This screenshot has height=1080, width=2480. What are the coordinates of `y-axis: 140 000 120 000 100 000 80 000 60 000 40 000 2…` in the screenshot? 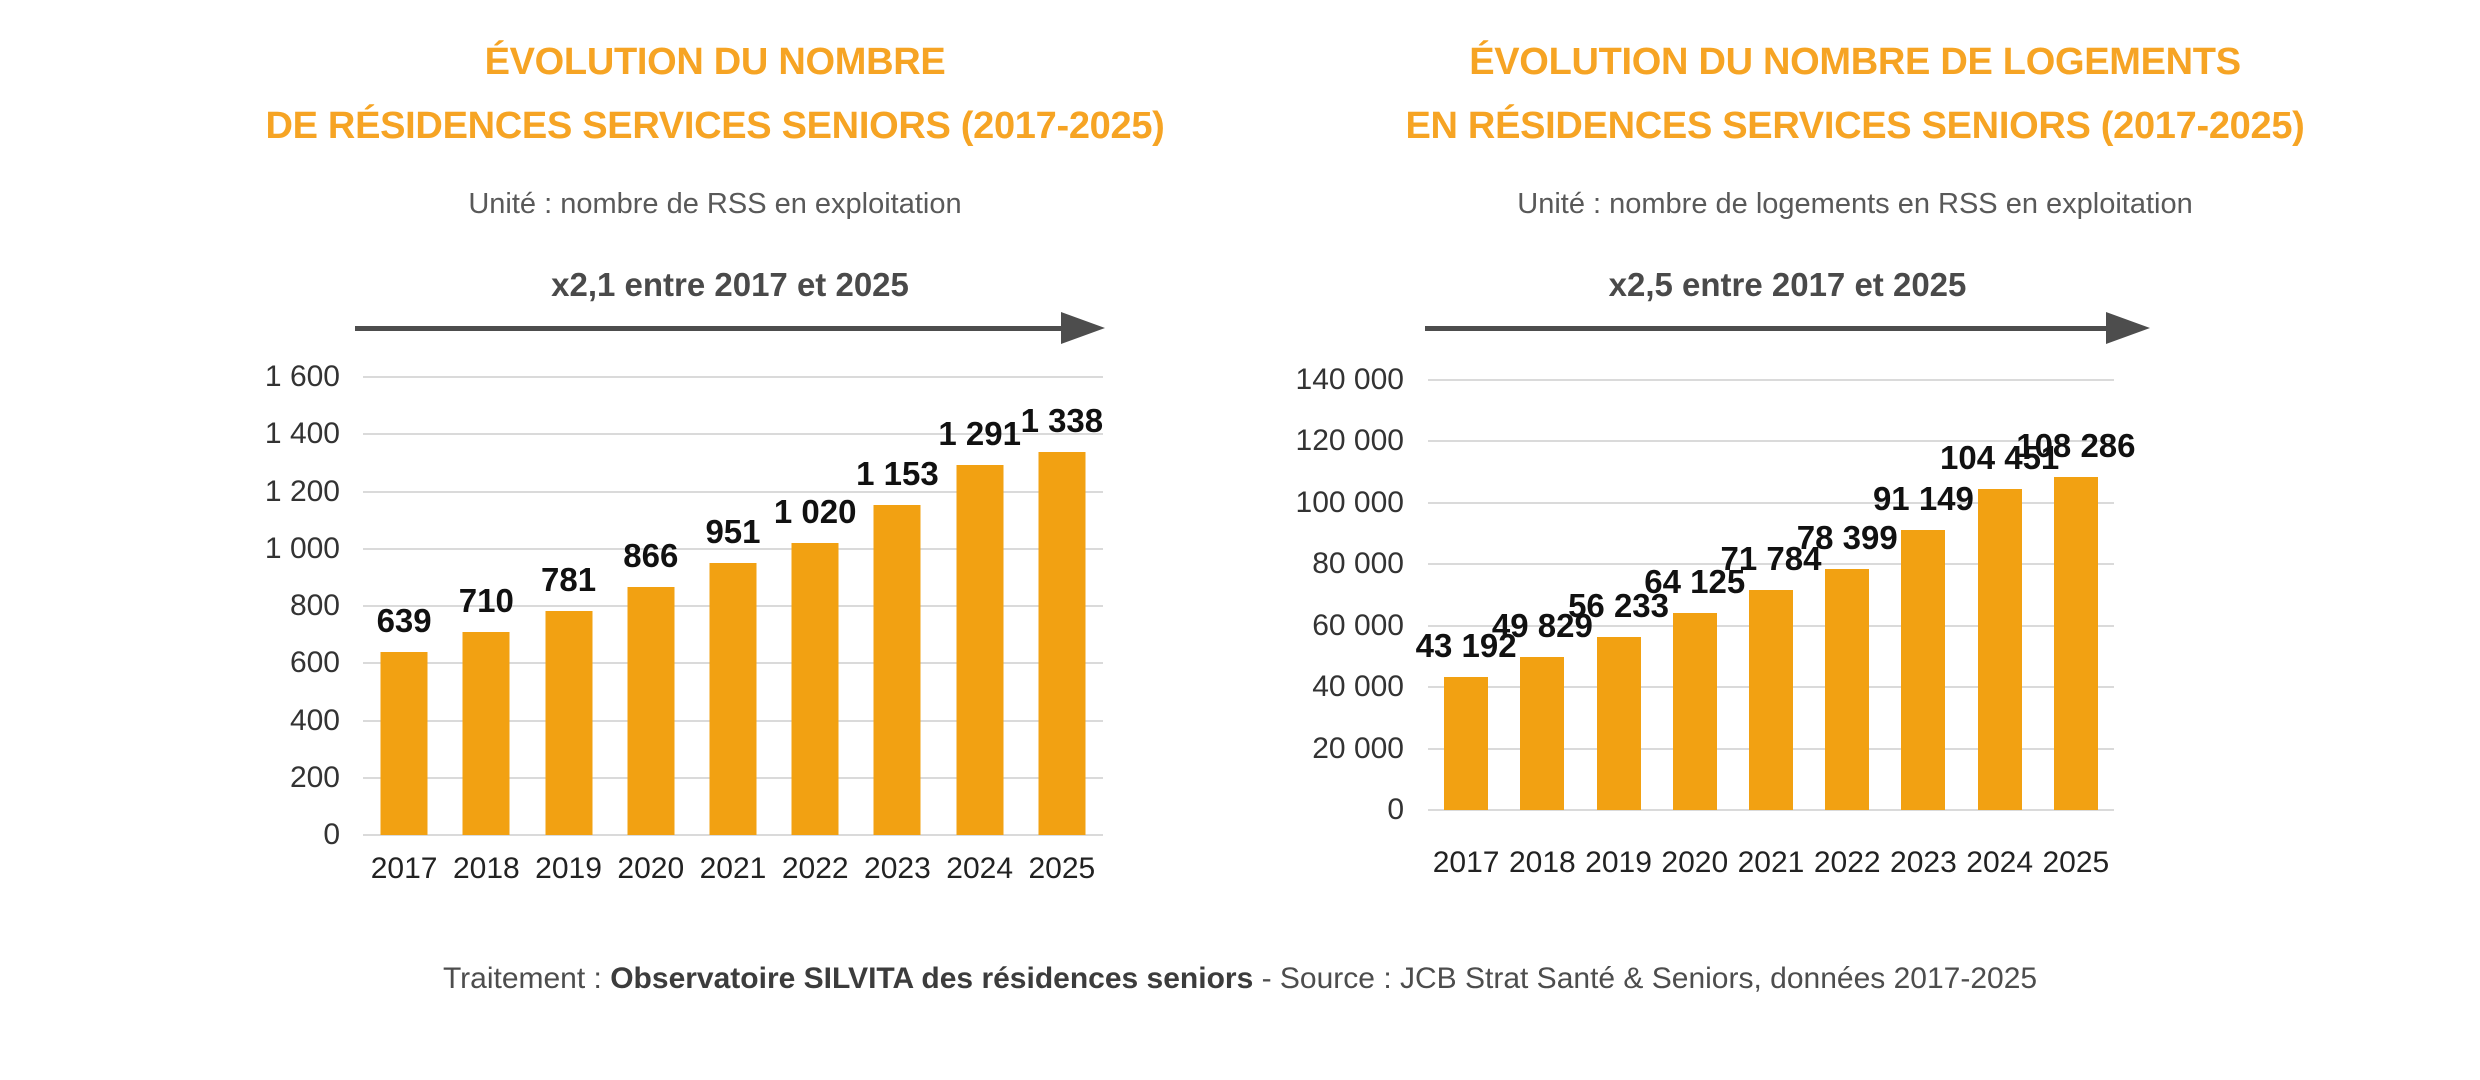 It's located at (1309, 594).